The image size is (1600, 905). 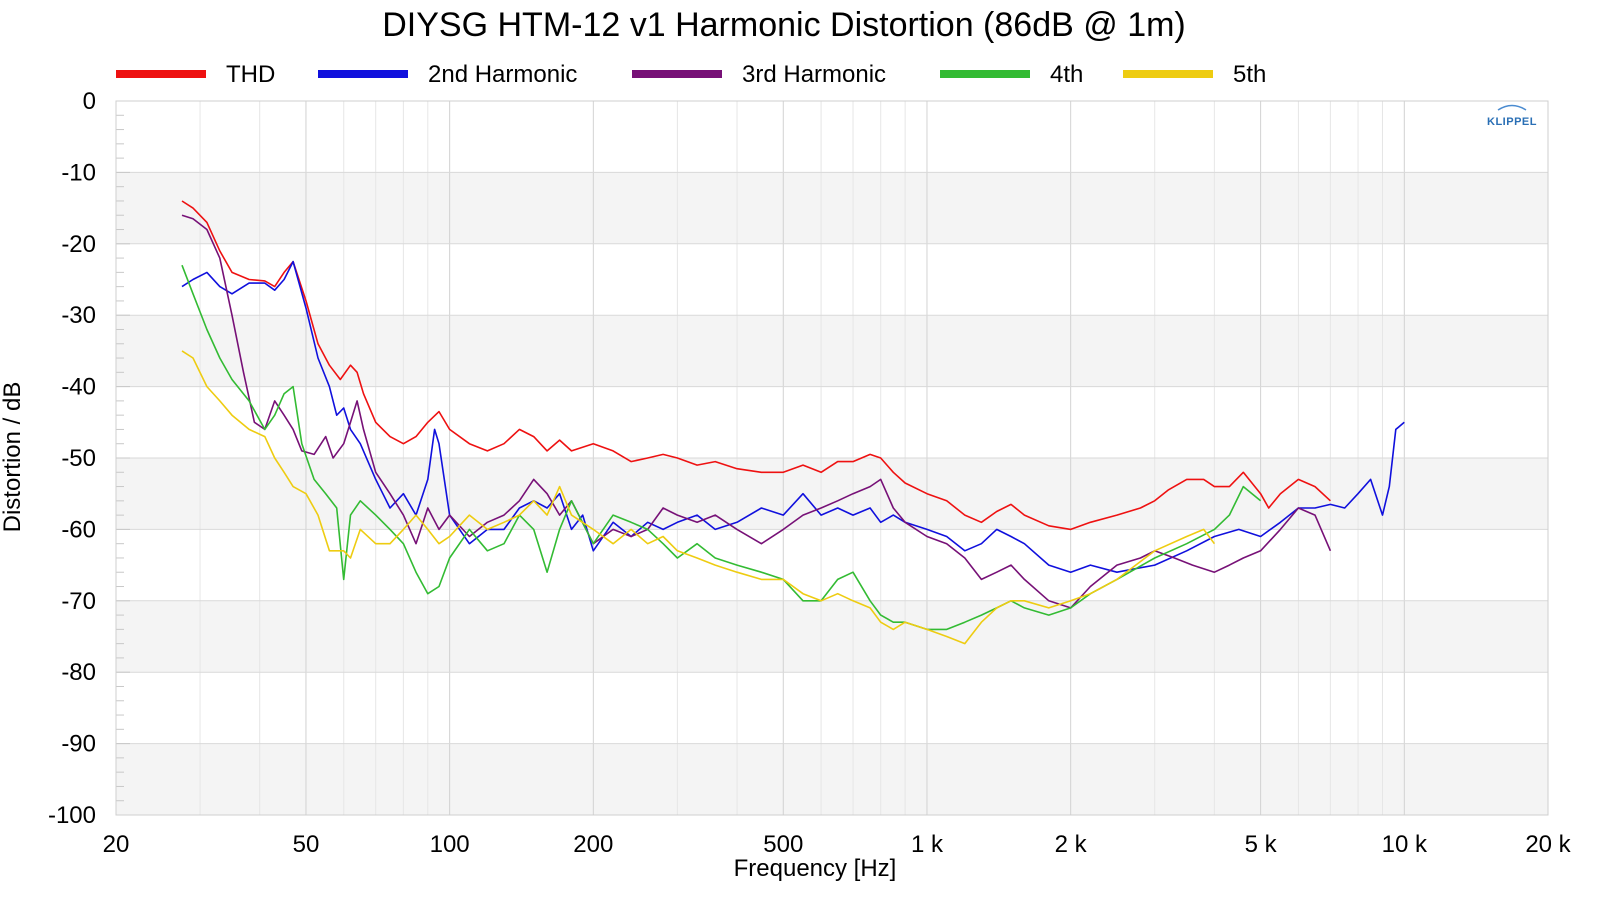 I want to click on y-tick-label: -40, so click(x=78, y=387).